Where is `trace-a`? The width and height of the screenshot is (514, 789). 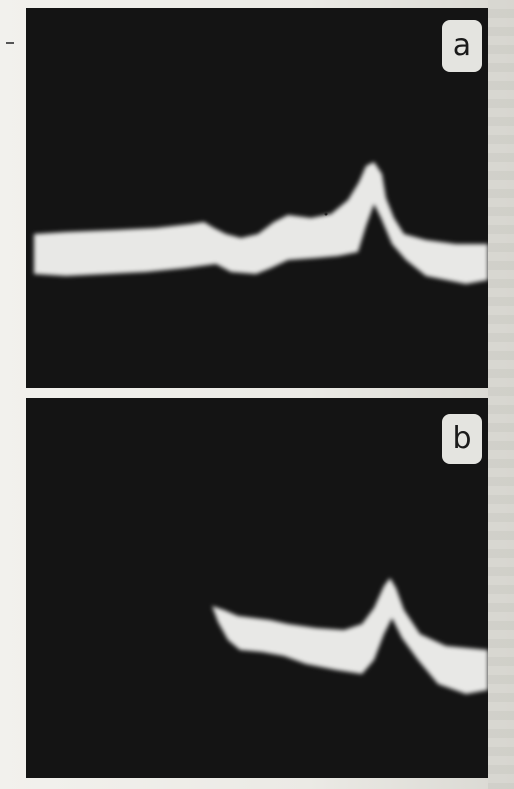 trace-a is located at coordinates (261, 223).